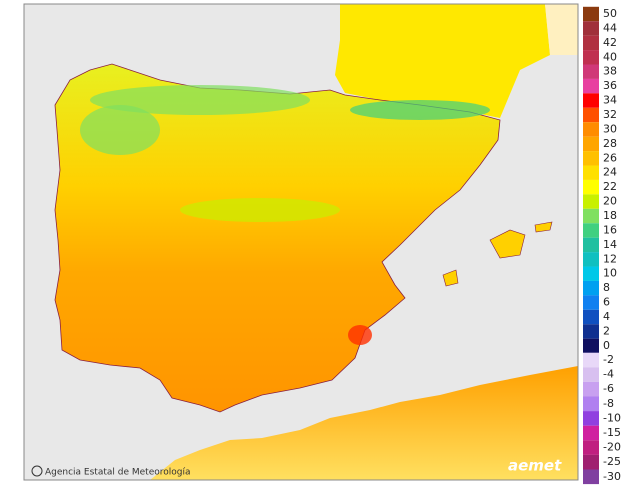 This screenshot has width=630, height=500. I want to click on legend-label: 44, so click(610, 27).